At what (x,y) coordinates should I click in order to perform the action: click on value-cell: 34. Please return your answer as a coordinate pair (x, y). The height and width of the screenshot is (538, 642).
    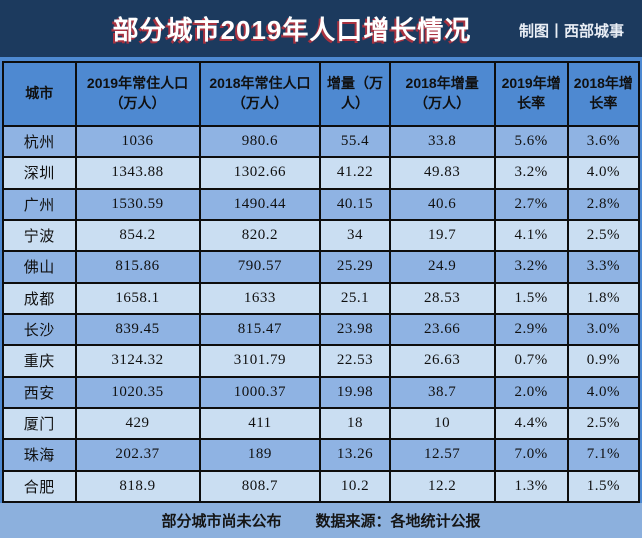
    Looking at the image, I should click on (355, 235).